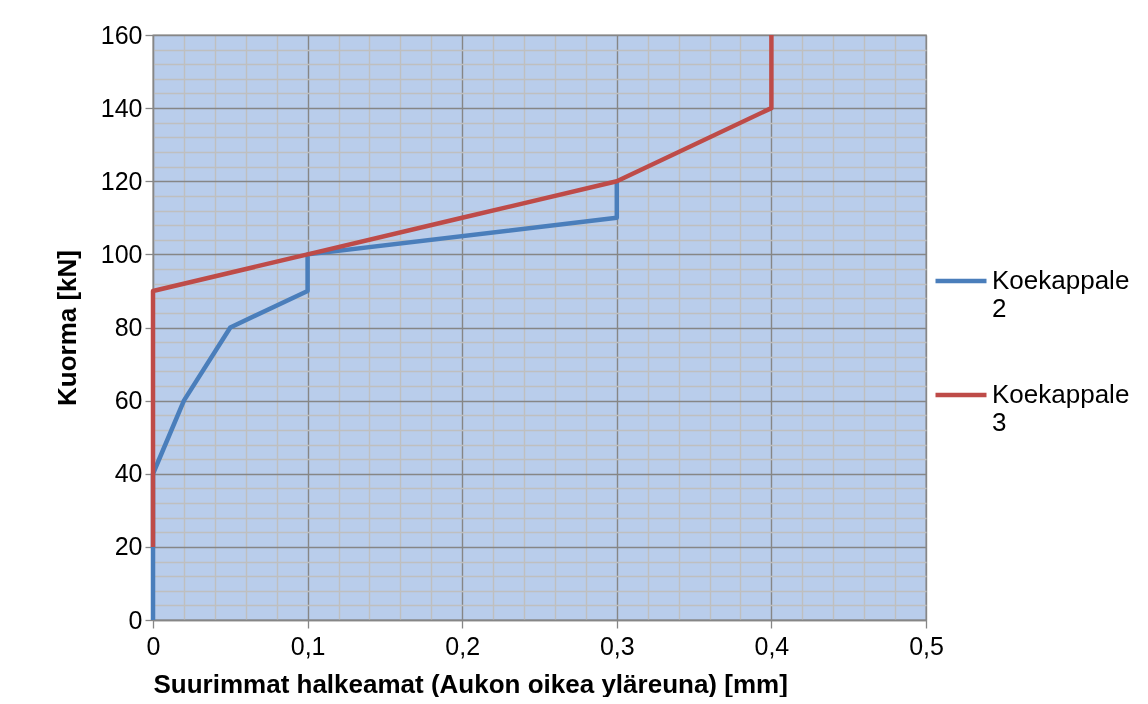  What do you see at coordinates (1061, 294) in the screenshot?
I see `legend-label: Koekappale 2` at bounding box center [1061, 294].